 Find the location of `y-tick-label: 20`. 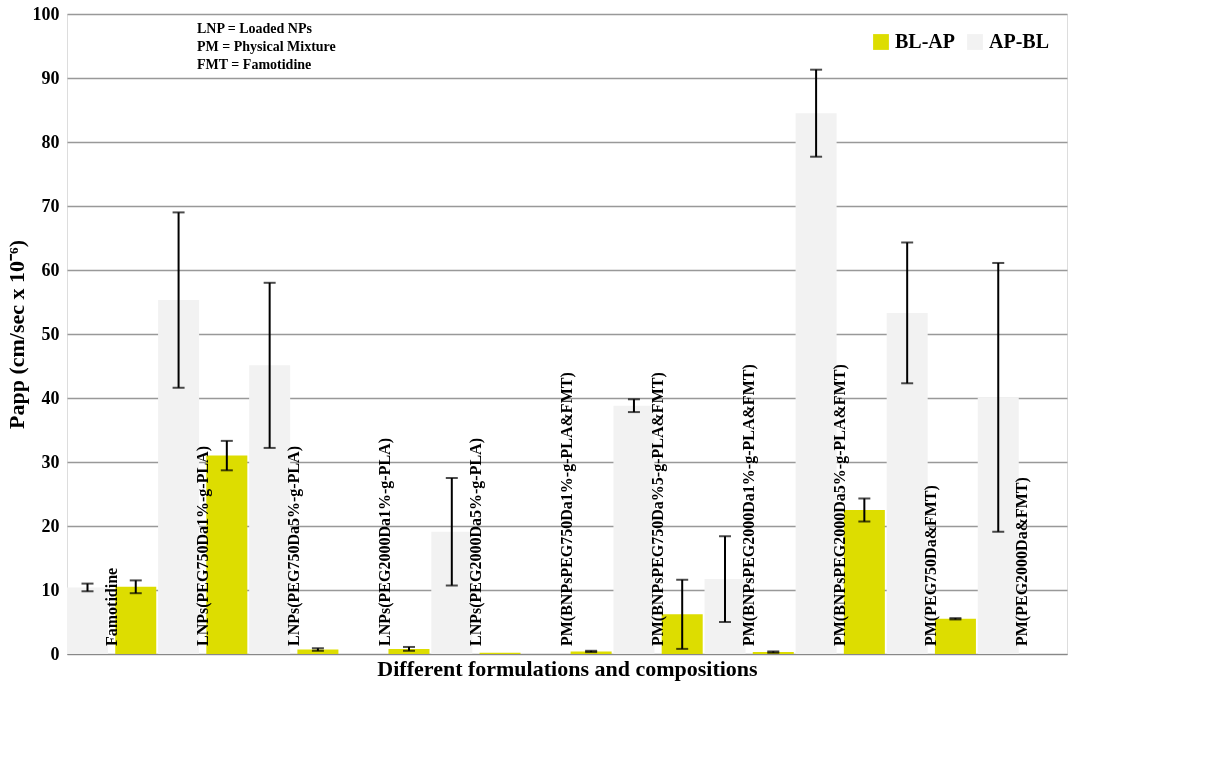

y-tick-label: 20 is located at coordinates (50, 525).